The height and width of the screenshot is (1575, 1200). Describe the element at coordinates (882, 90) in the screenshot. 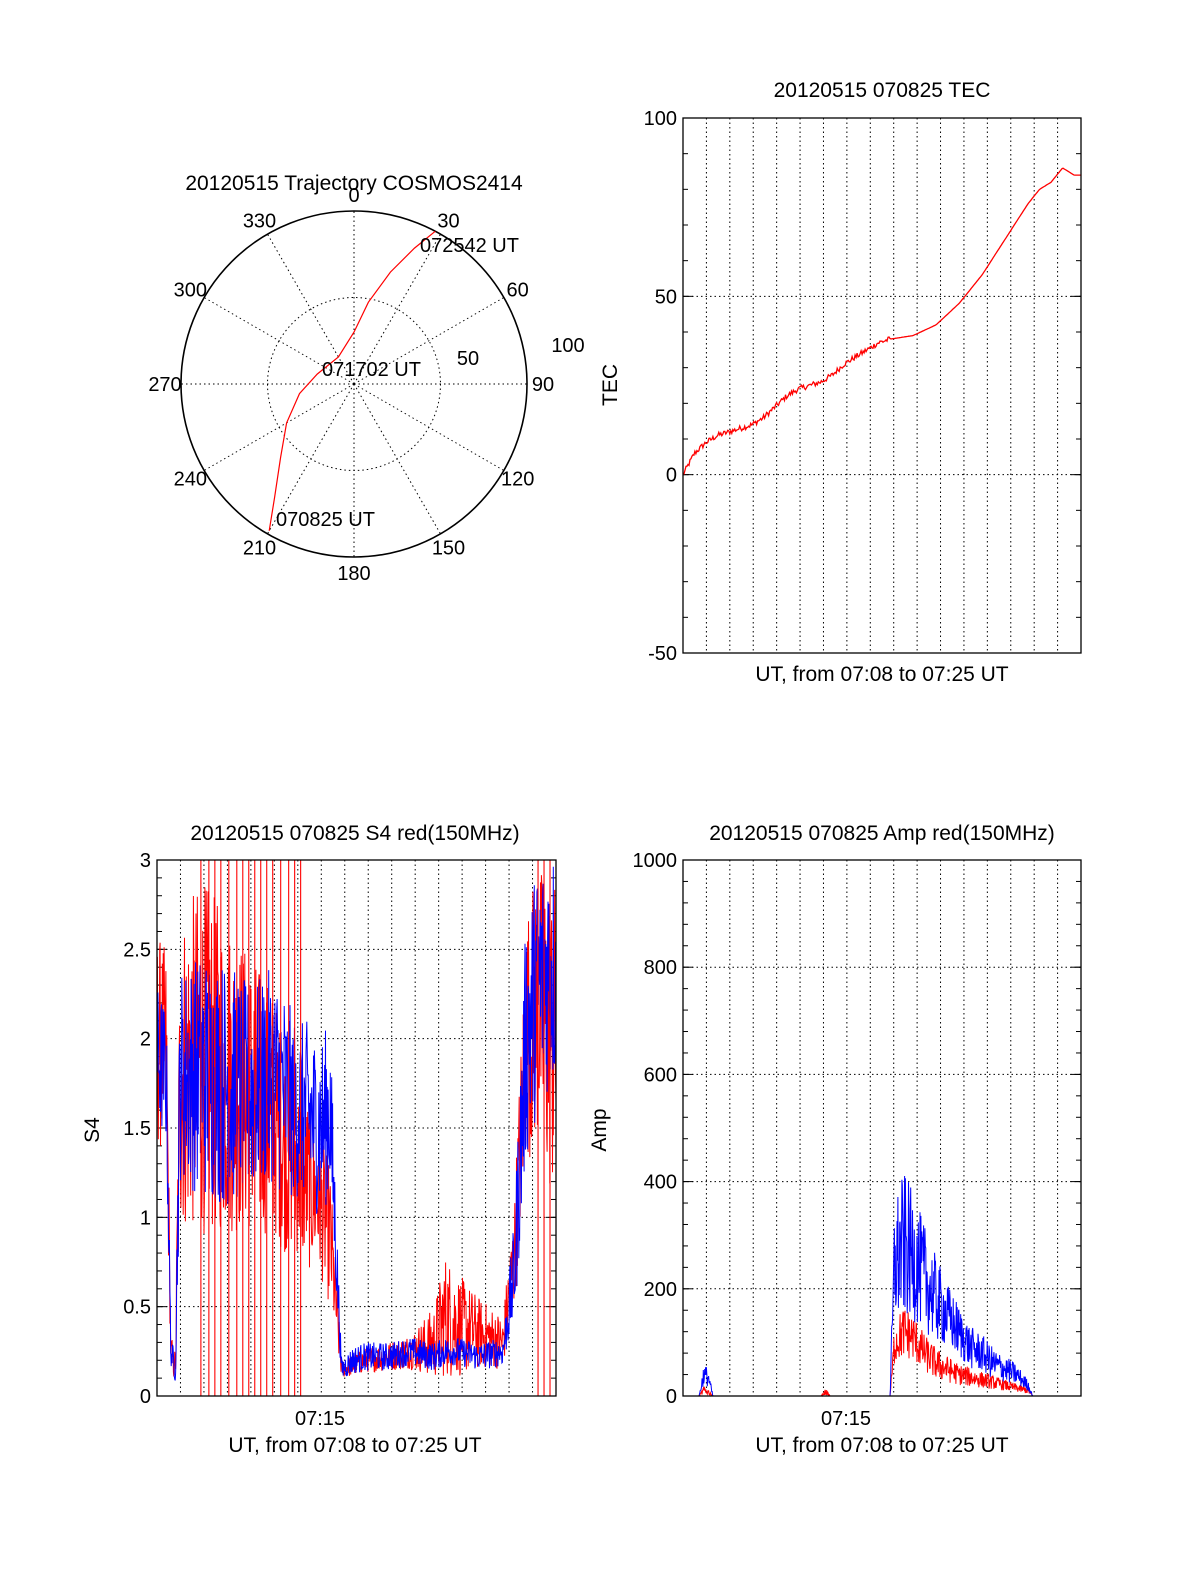

I see `tec-title: 20120515 070825 TEC` at that location.